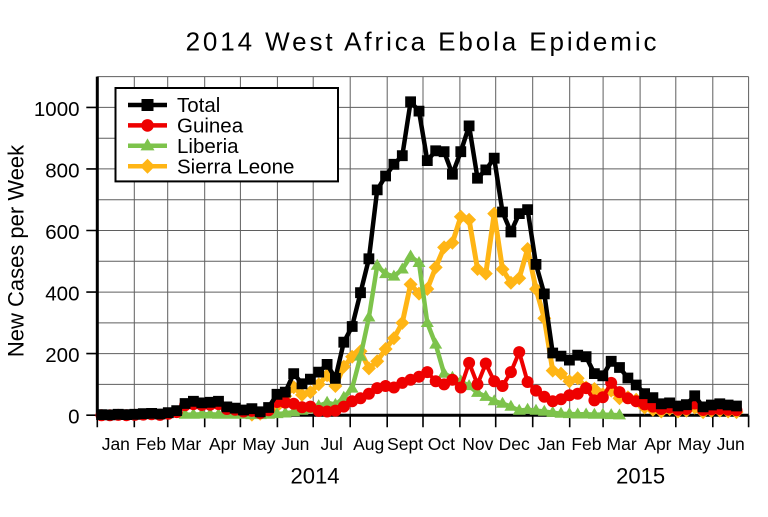 Image resolution: width=768 pixels, height=517 pixels. Describe the element at coordinates (210, 126) in the screenshot. I see `svg-text: Guinea` at that location.